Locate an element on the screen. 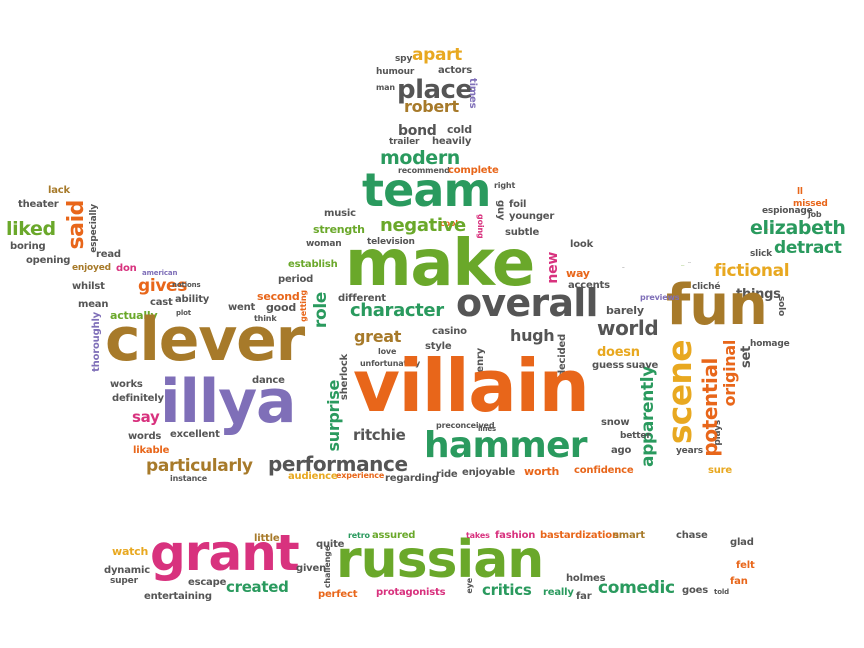 This screenshot has height=648, width=864. word: guy is located at coordinates (500, 210).